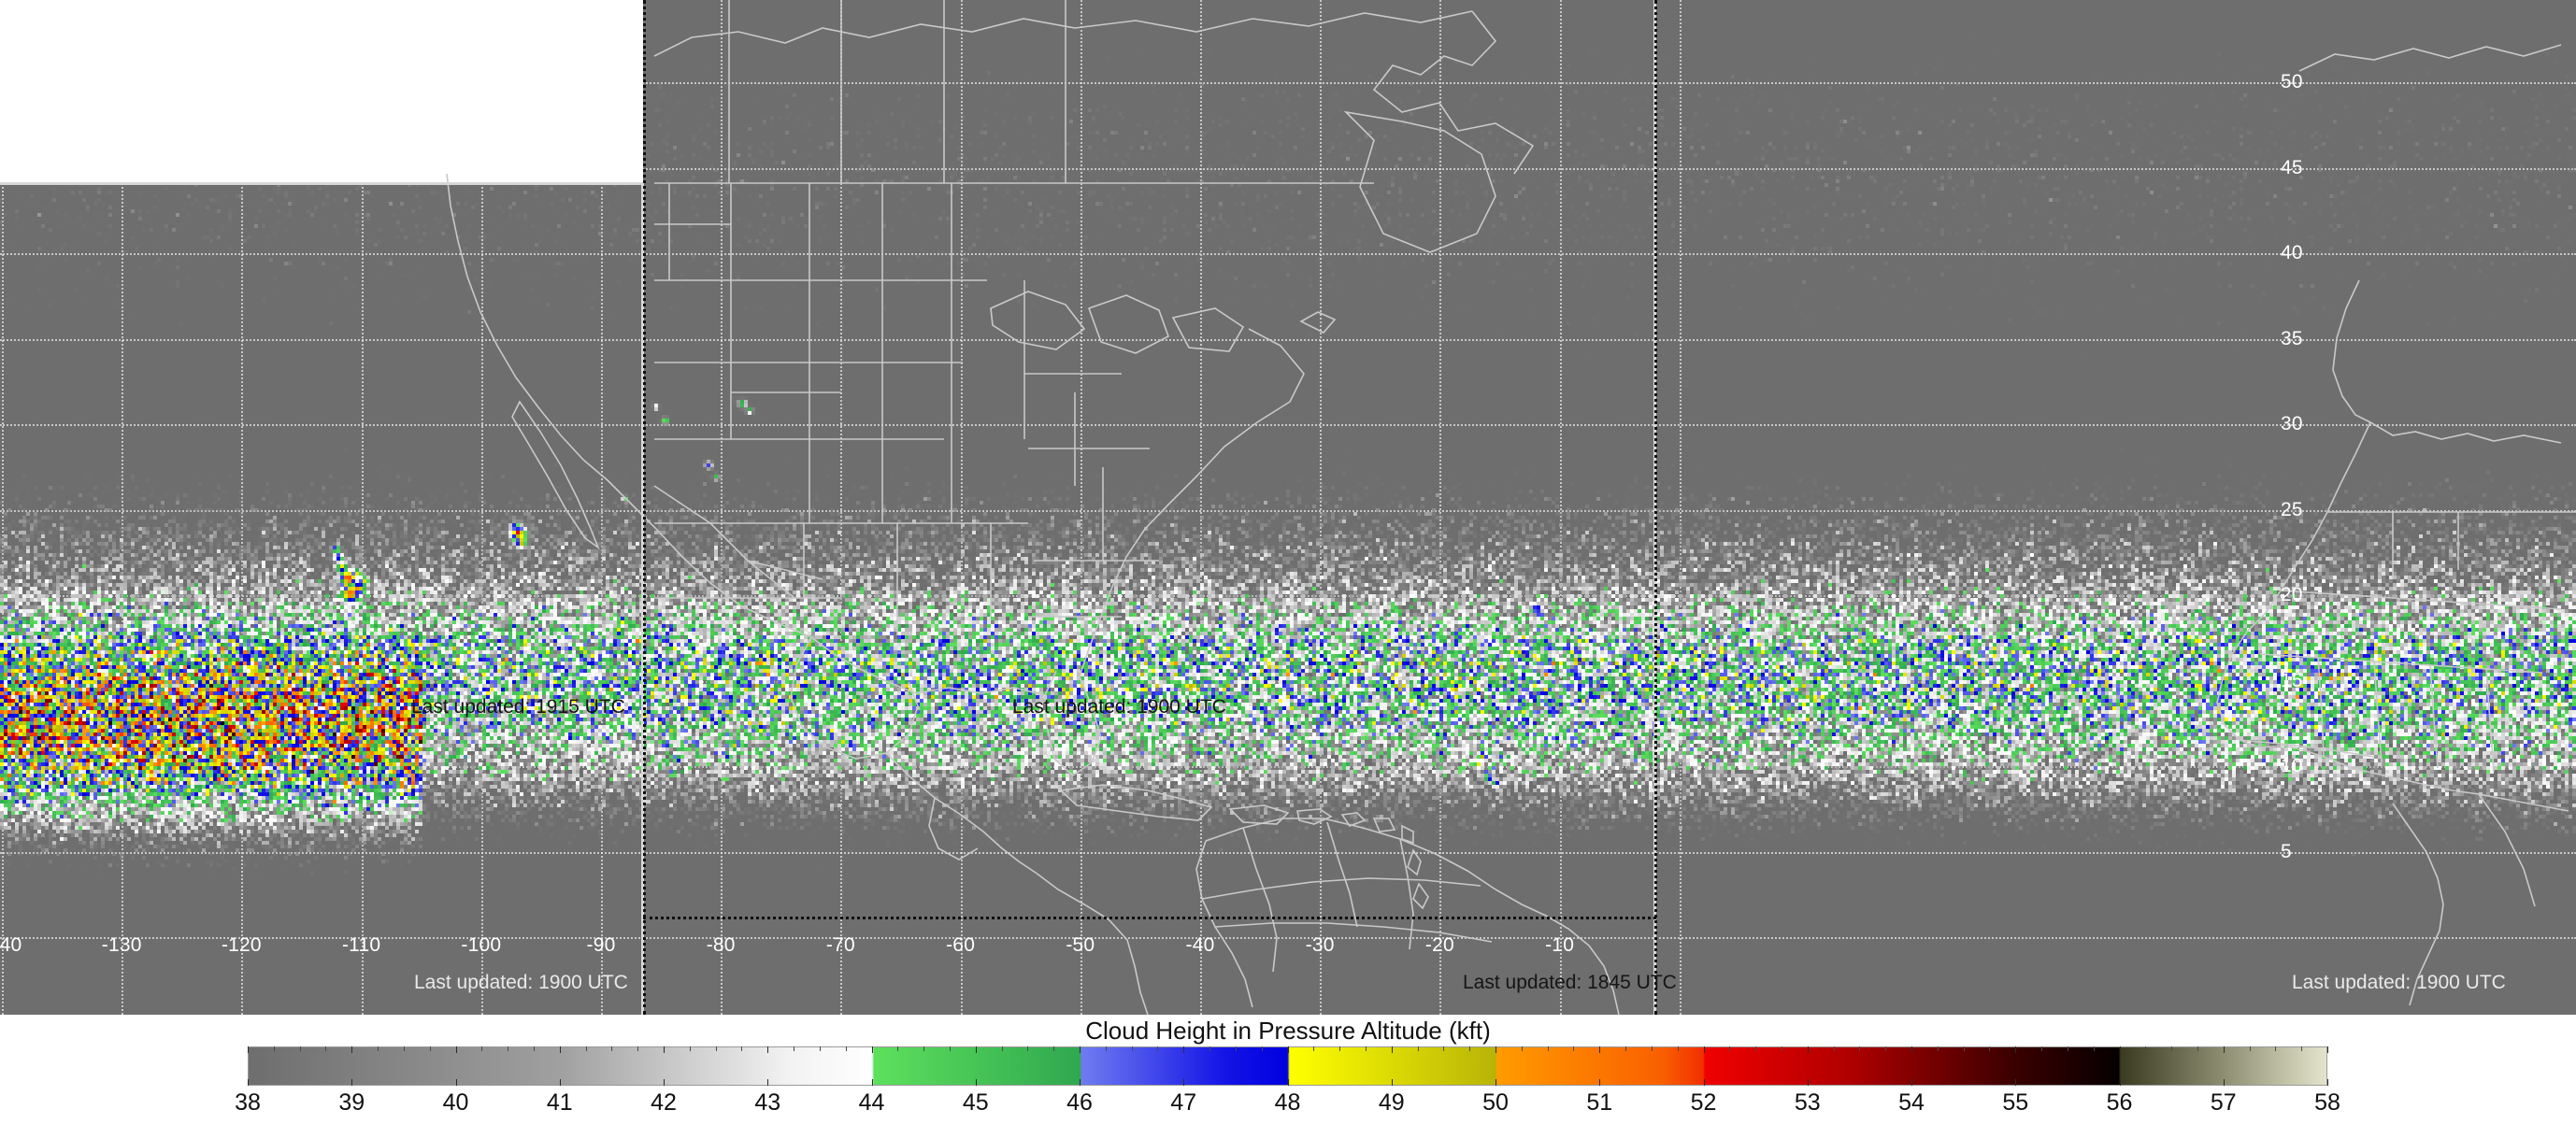  What do you see at coordinates (1080, 945) in the screenshot?
I see `longitude-label: -50` at bounding box center [1080, 945].